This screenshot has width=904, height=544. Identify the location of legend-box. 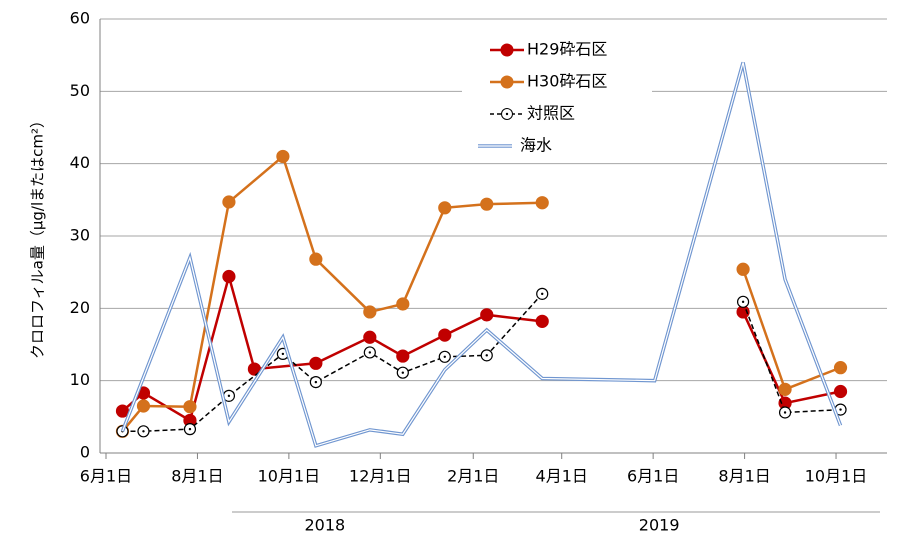
(557, 97).